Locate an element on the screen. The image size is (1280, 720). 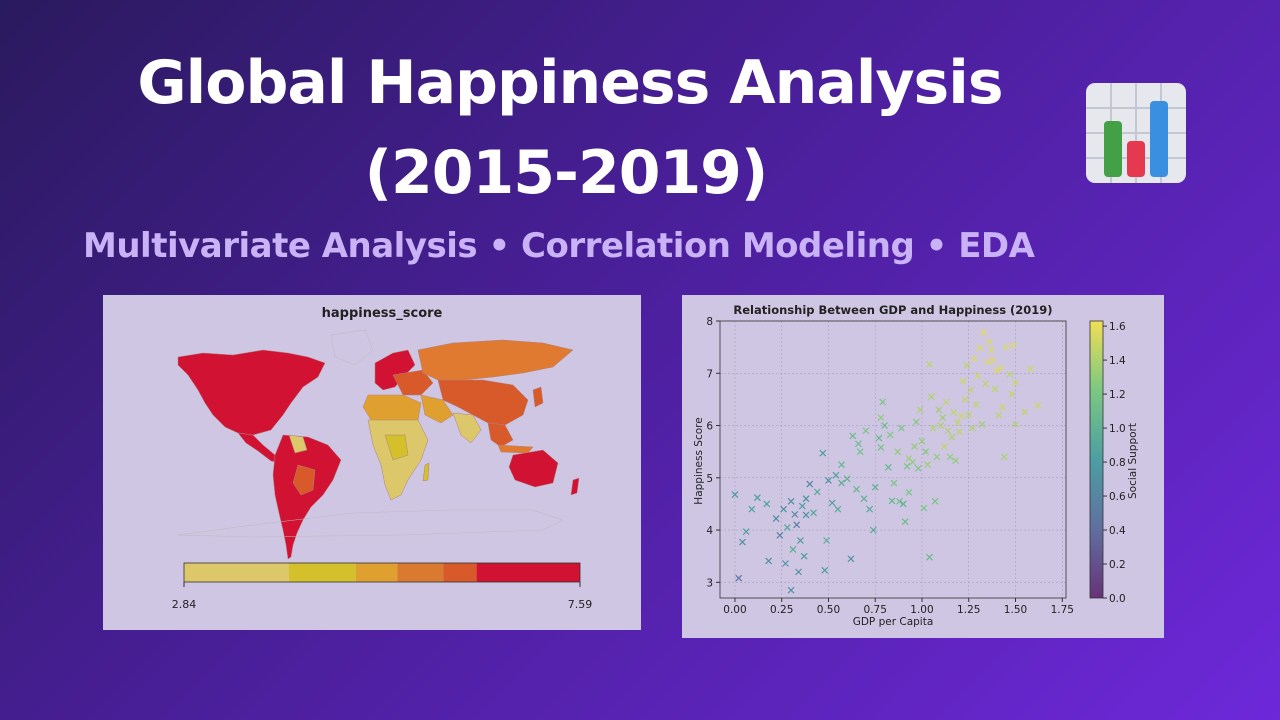
colorbar-tick-label: 0.4 is located at coordinates (1117, 531).